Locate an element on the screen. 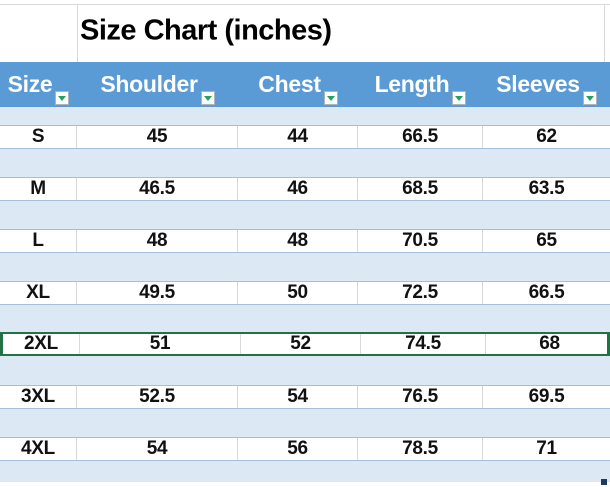 This screenshot has height=487, width=610. cell-length: 74.5 is located at coordinates (423, 344).